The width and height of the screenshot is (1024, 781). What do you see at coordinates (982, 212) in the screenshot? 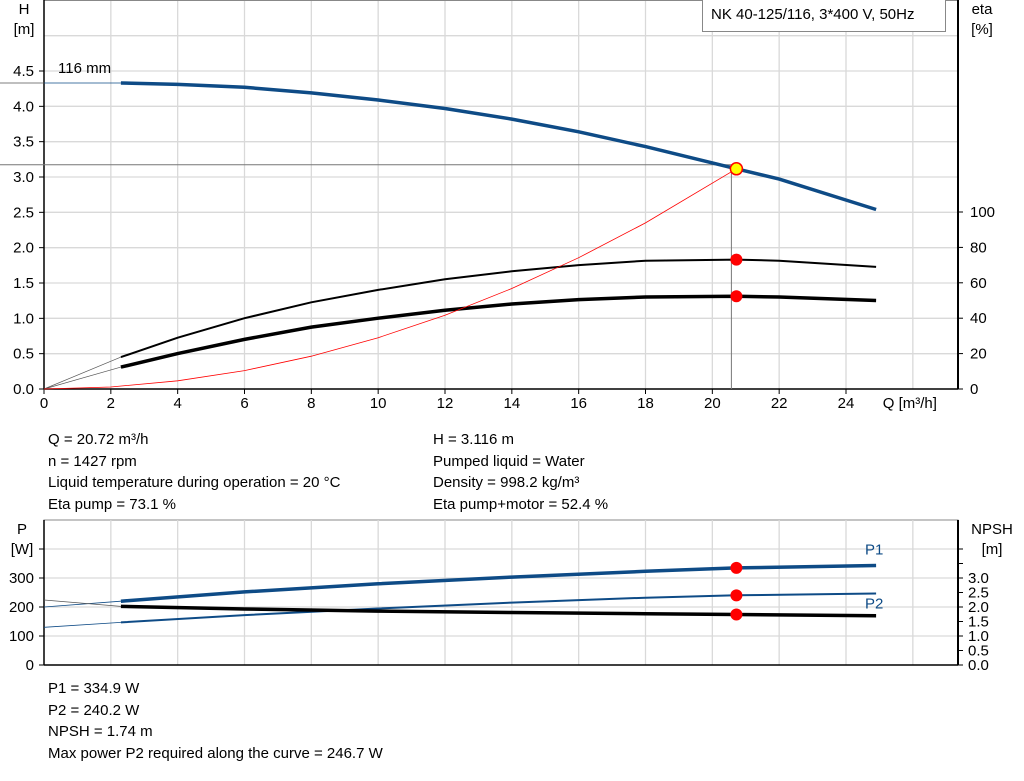
I see `y2-tick-label: 100` at bounding box center [982, 212].